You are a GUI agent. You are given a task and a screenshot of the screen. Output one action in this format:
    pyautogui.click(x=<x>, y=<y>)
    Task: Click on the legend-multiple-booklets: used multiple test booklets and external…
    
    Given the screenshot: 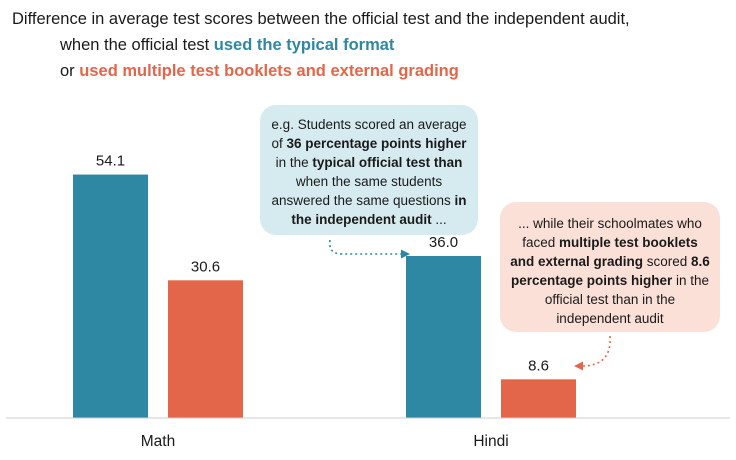 What is the action you would take?
    pyautogui.click(x=269, y=71)
    